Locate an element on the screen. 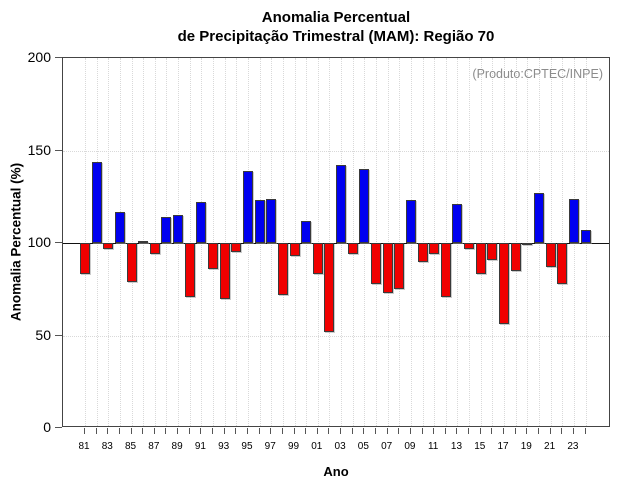 The height and width of the screenshot is (500, 640). x-tick-label: 05 is located at coordinates (363, 446).